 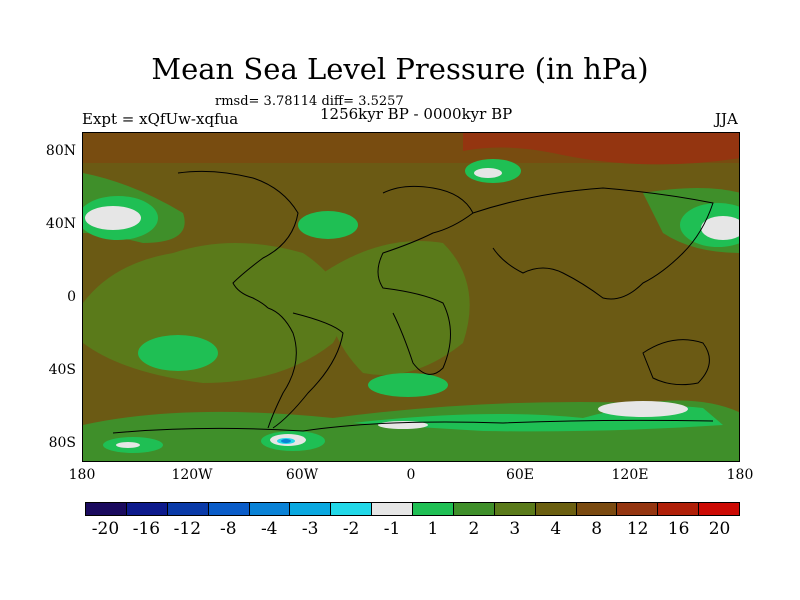 What do you see at coordinates (630, 475) in the screenshot?
I see `lon-label-120e: 120E` at bounding box center [630, 475].